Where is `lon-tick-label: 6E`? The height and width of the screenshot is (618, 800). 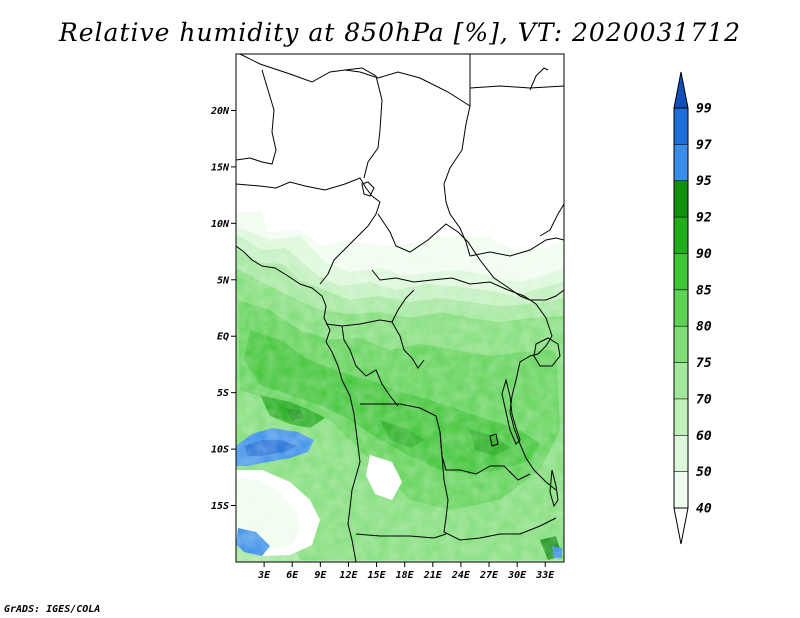 lon-tick-label: 6E is located at coordinates (292, 575).